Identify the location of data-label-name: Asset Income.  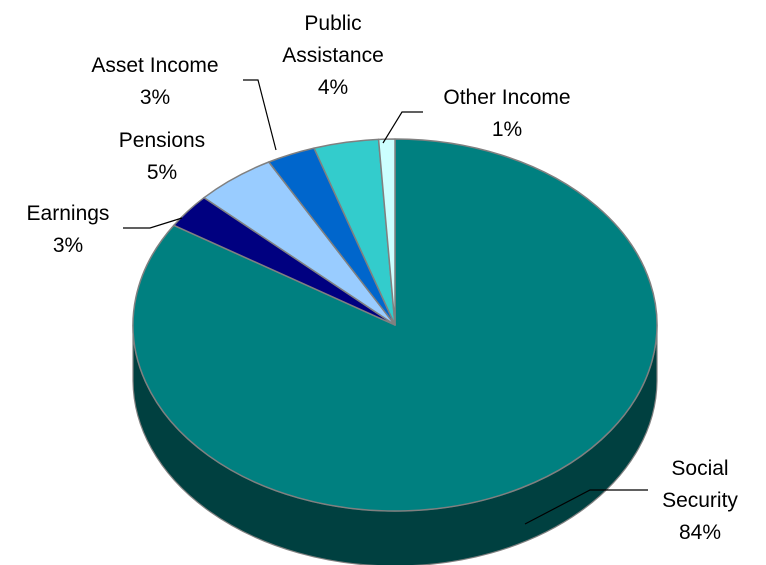
(154, 65).